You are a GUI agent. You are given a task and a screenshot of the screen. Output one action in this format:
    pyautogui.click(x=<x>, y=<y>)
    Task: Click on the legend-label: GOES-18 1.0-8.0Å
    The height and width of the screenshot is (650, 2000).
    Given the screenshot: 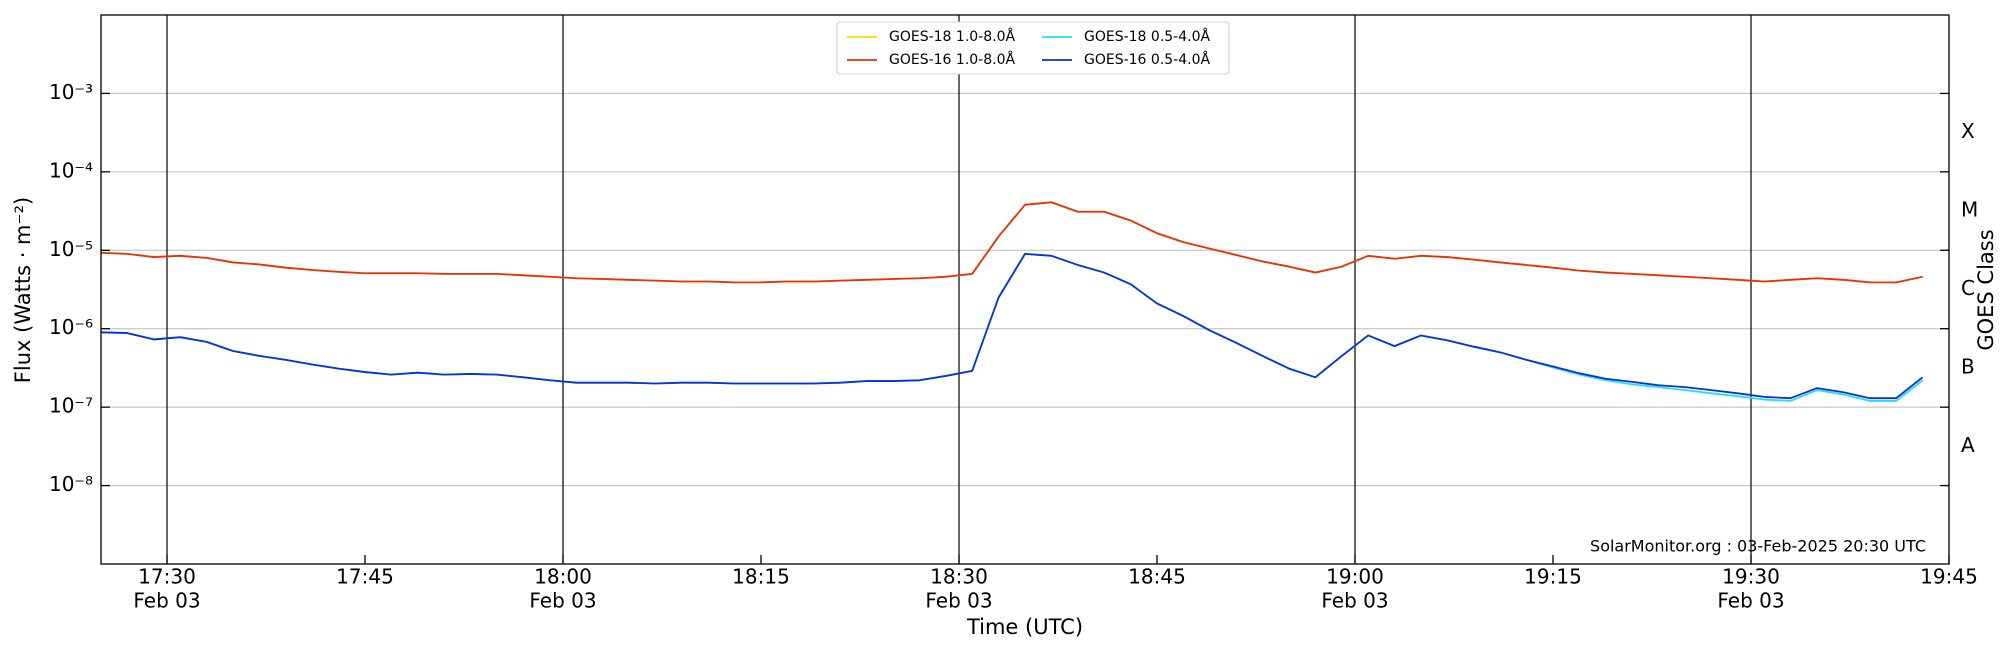 What is the action you would take?
    pyautogui.click(x=952, y=36)
    